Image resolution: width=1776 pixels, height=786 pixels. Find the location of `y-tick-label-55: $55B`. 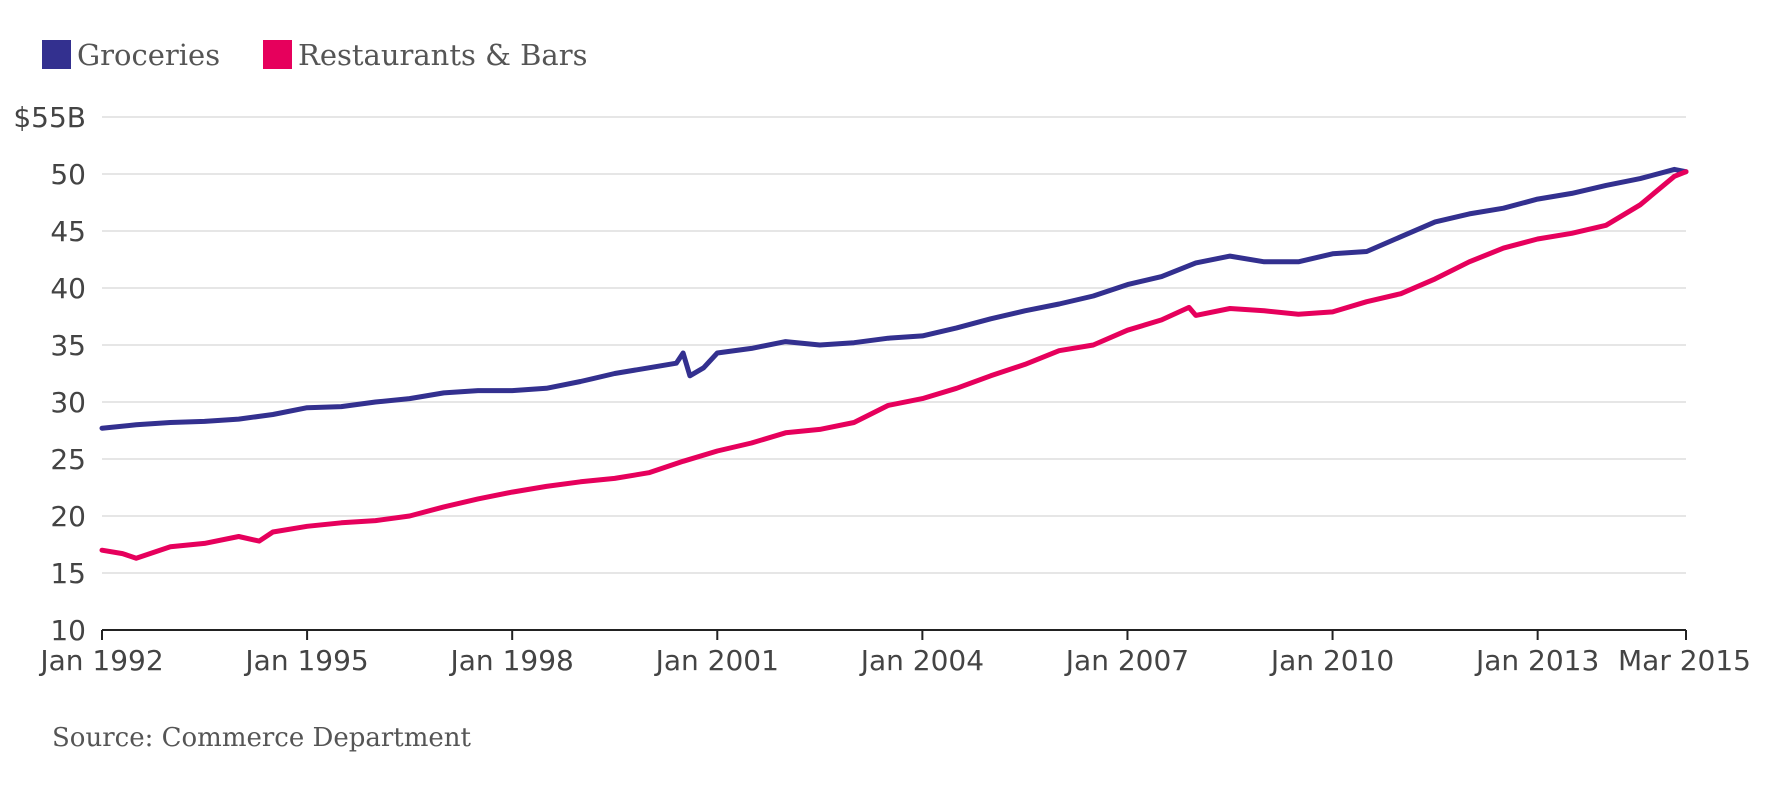

y-tick-label-55: $55B is located at coordinates (49, 117).